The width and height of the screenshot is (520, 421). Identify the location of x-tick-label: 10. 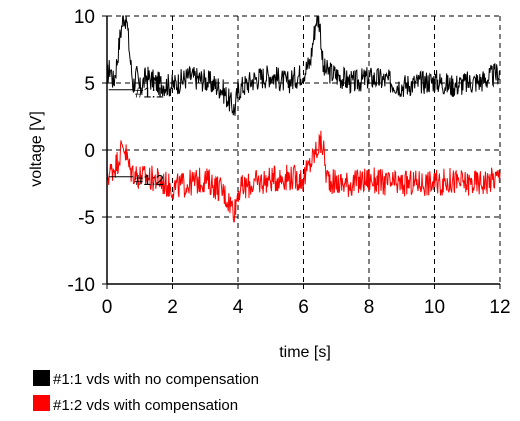
(434, 307).